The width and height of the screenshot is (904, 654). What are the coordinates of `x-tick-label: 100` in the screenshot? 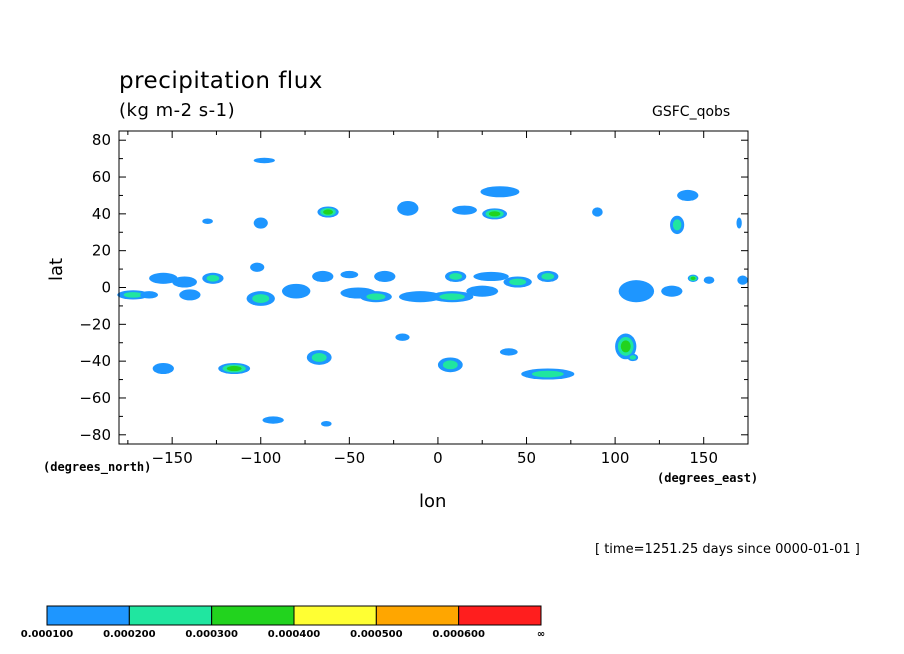 It's located at (615, 458).